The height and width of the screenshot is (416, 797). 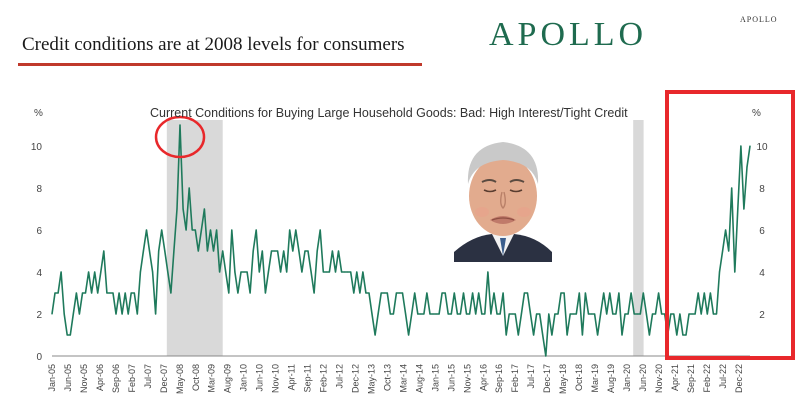 What do you see at coordinates (659, 378) in the screenshot?
I see `x-tick-label: Nov-20` at bounding box center [659, 378].